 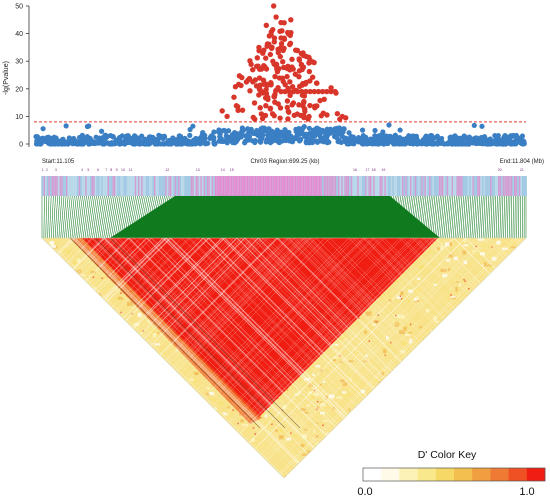 I want to click on color-key: D' Color Key 0.0 1.0, so click(x=451, y=473).